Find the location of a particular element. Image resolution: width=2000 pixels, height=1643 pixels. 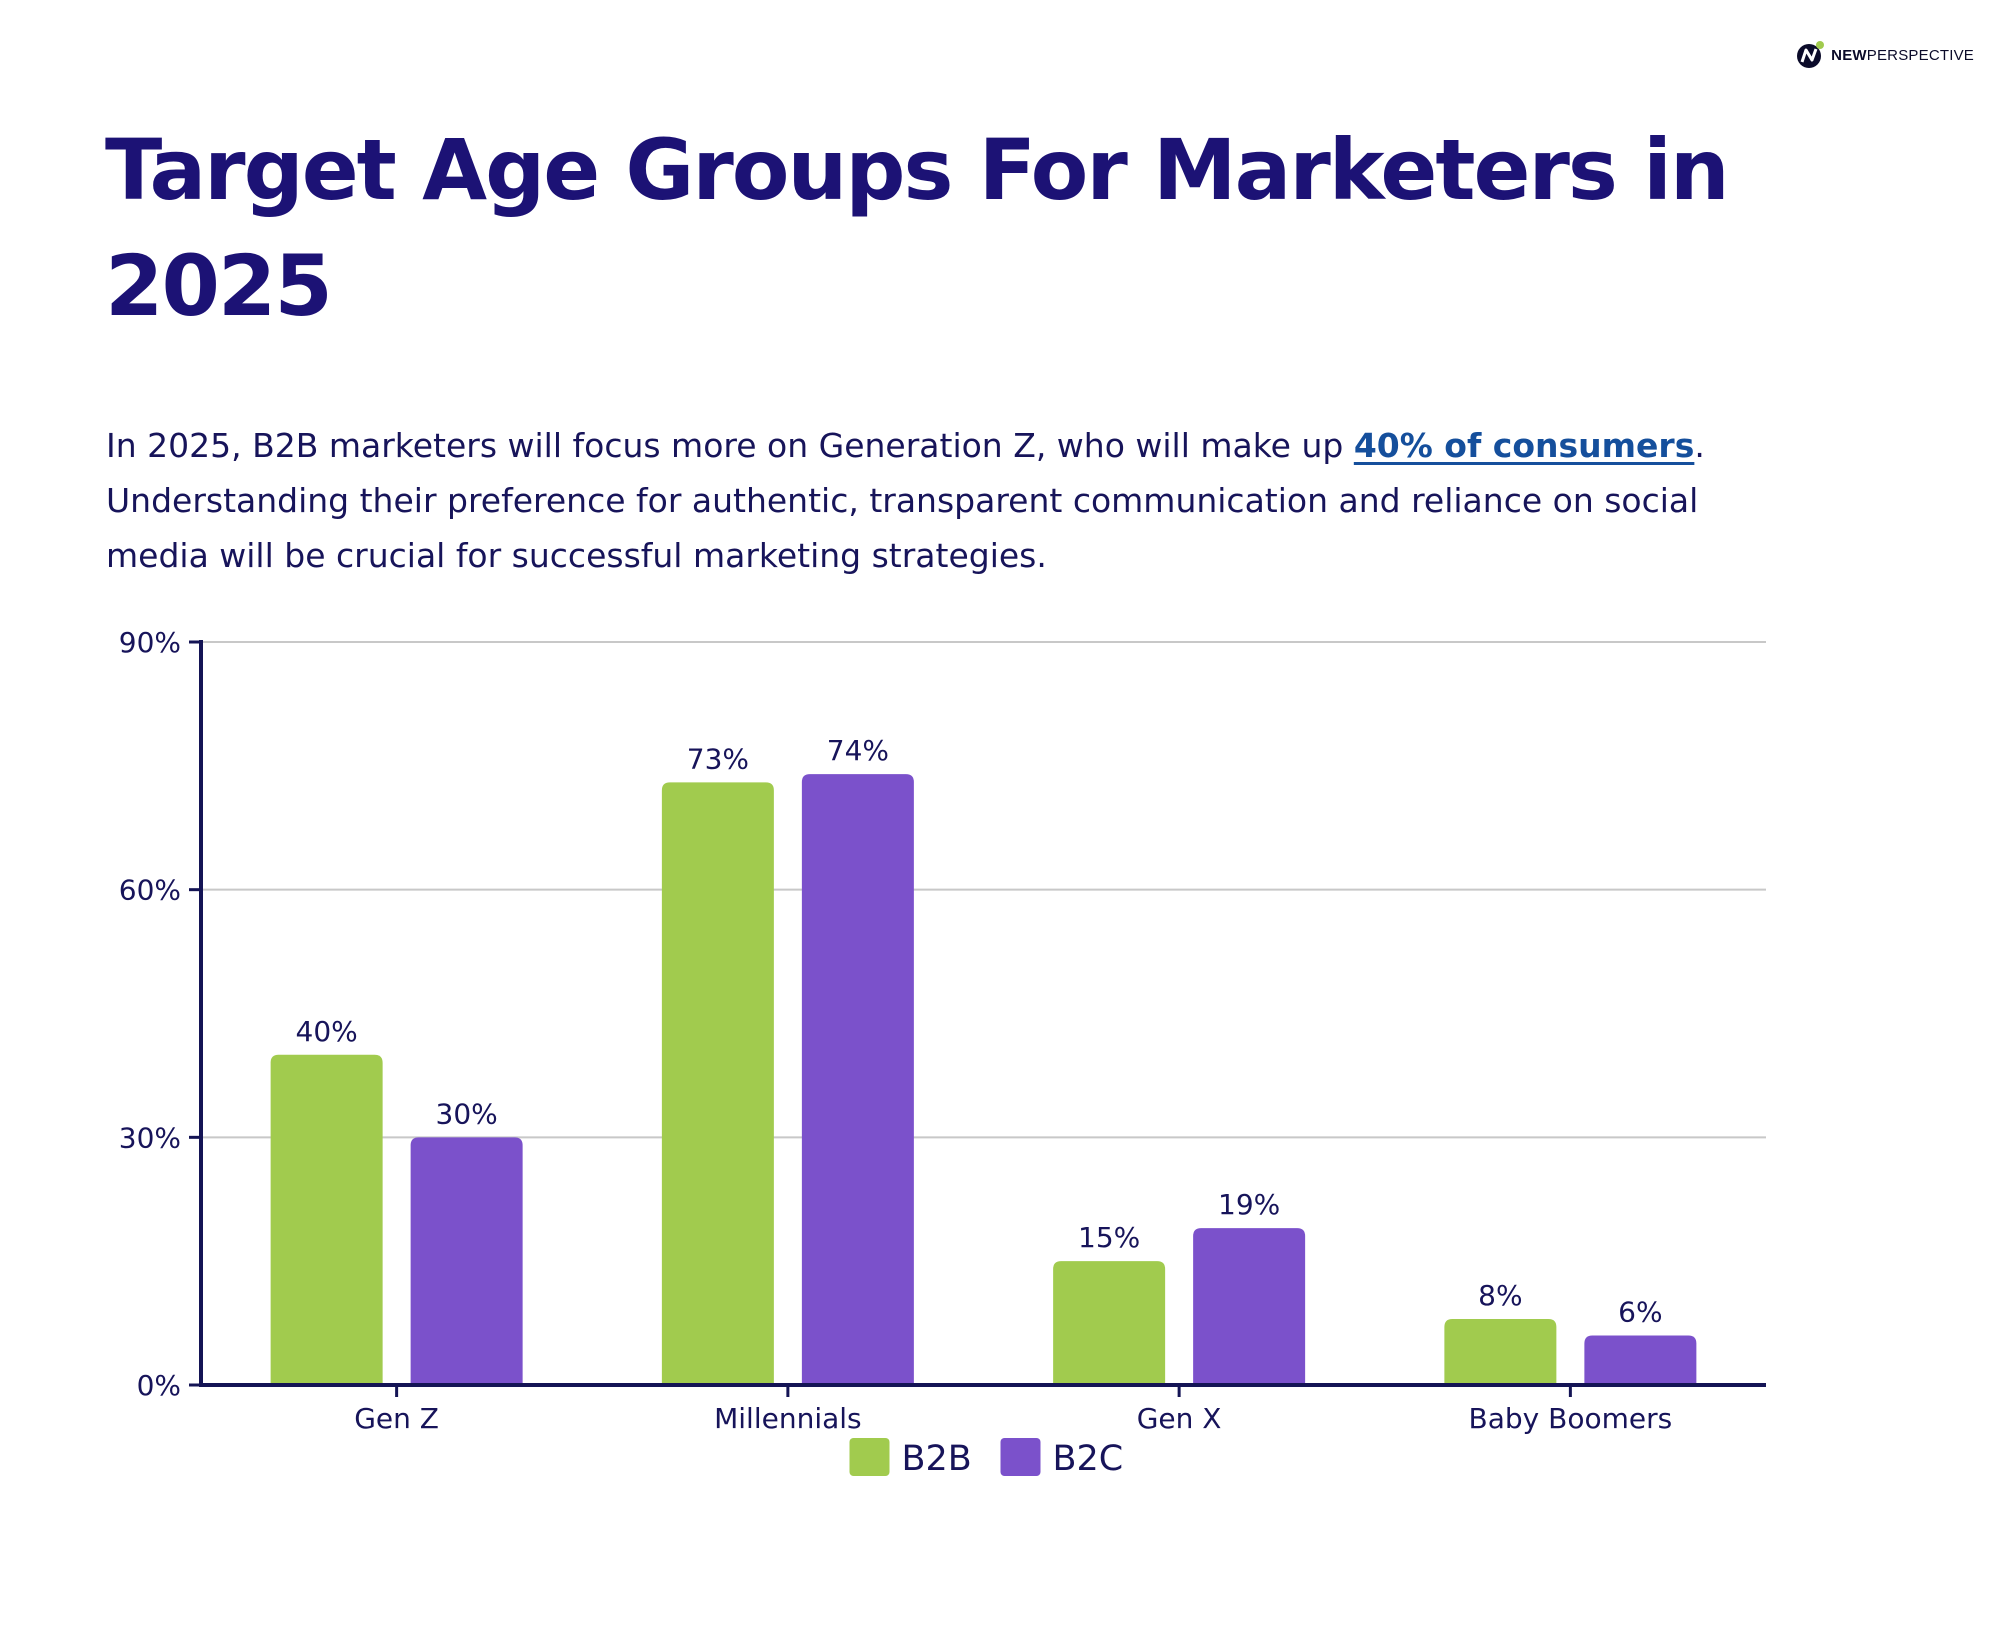

x-tick-label: Gen Z is located at coordinates (396, 1418).